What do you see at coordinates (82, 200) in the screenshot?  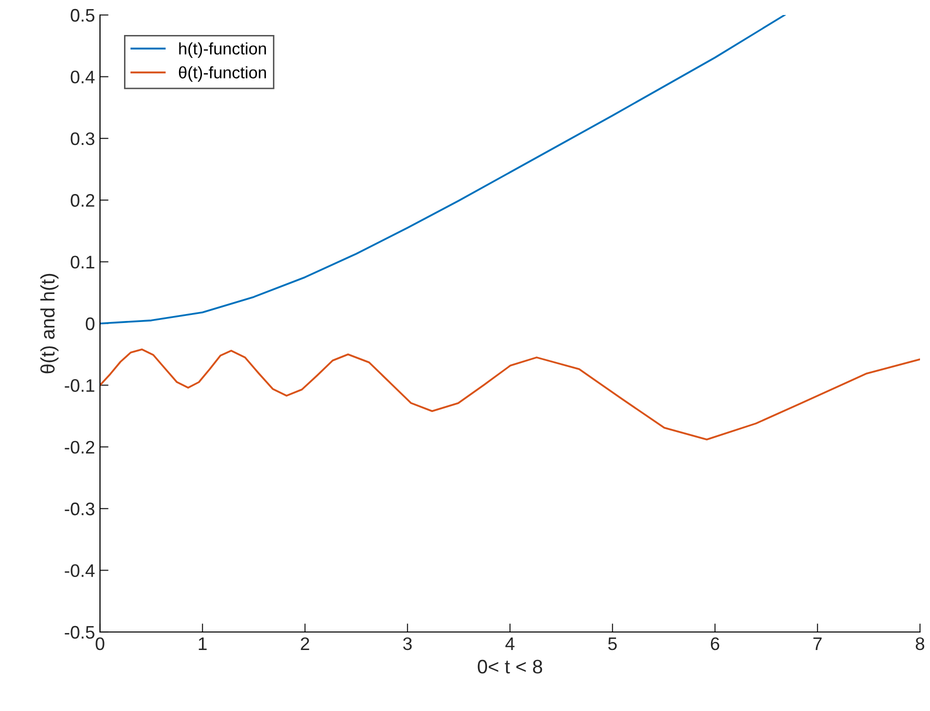 I see `y-tick-label: 0.2` at bounding box center [82, 200].